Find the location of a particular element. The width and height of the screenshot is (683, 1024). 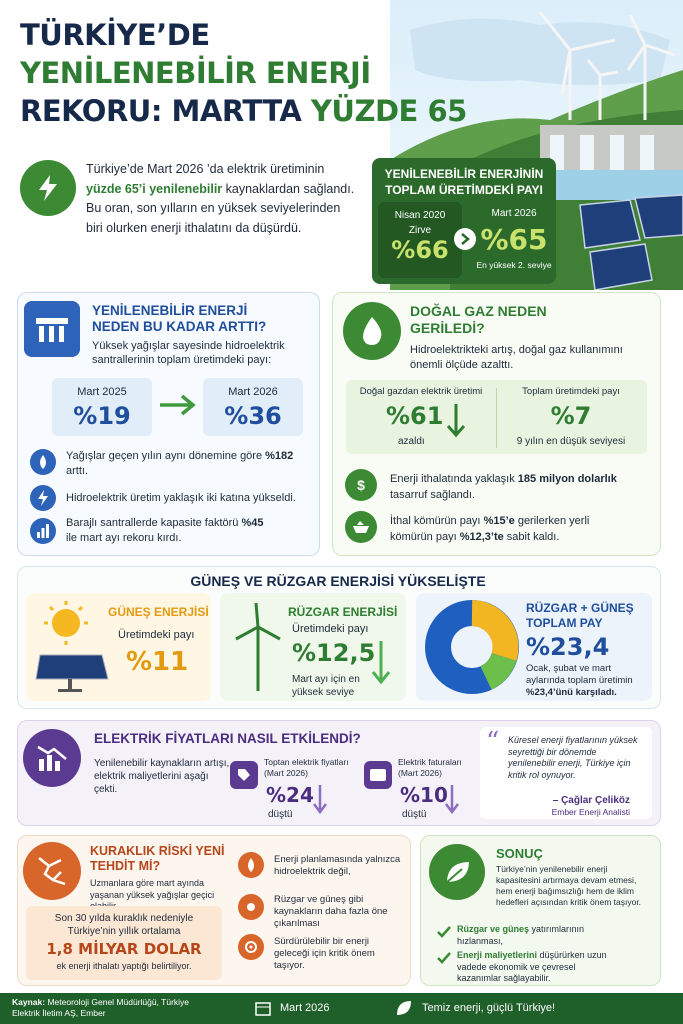

divider is located at coordinates (496, 418).